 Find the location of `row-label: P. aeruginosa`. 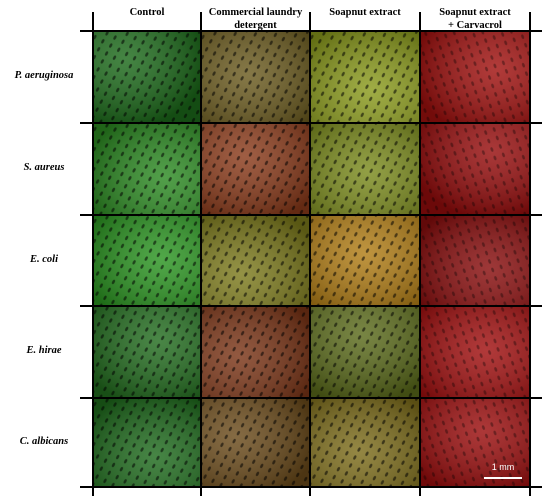

row-label: P. aeruginosa is located at coordinates (44, 75).